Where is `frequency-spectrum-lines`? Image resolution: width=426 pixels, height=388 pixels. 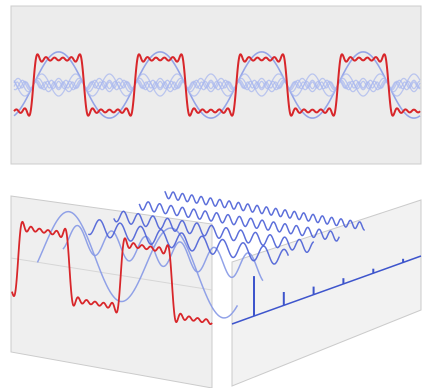 frequency-spectrum-lines is located at coordinates (329, 287).